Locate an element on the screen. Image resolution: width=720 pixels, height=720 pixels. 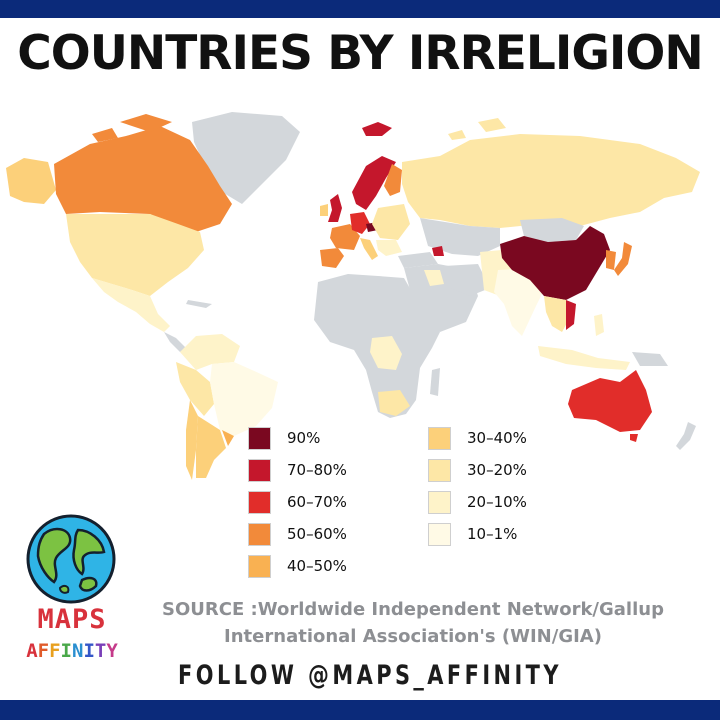
region-usa is located at coordinates (135, 255).